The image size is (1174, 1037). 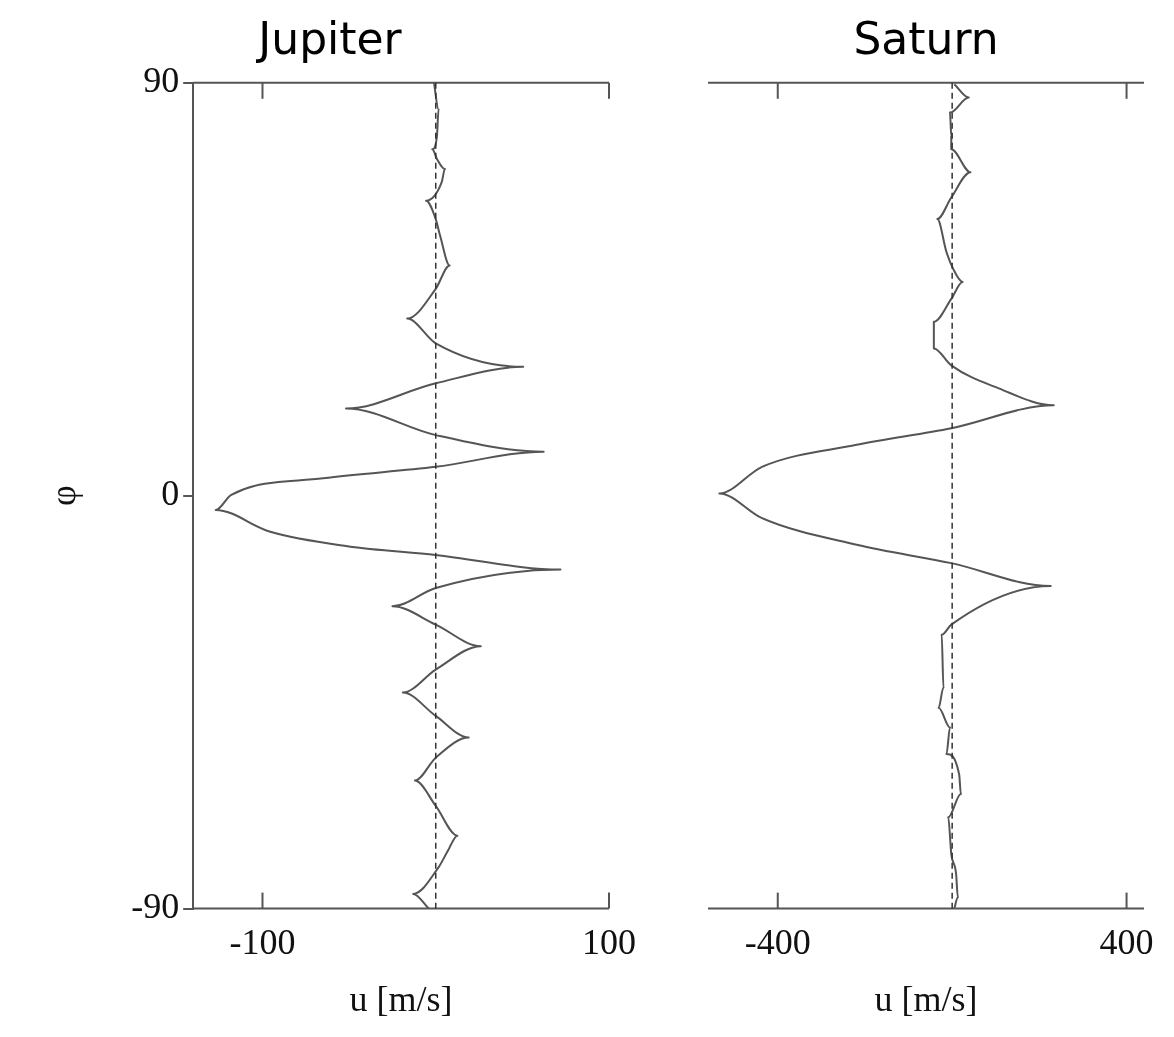 What do you see at coordinates (63, 496) in the screenshot?
I see `y-axis-title: φ` at bounding box center [63, 496].